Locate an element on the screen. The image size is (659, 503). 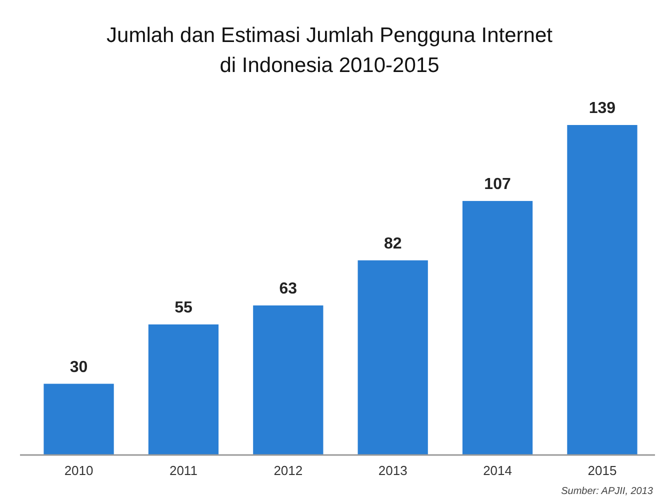
text: Sumber: APJII, 2013 is located at coordinates (607, 491).